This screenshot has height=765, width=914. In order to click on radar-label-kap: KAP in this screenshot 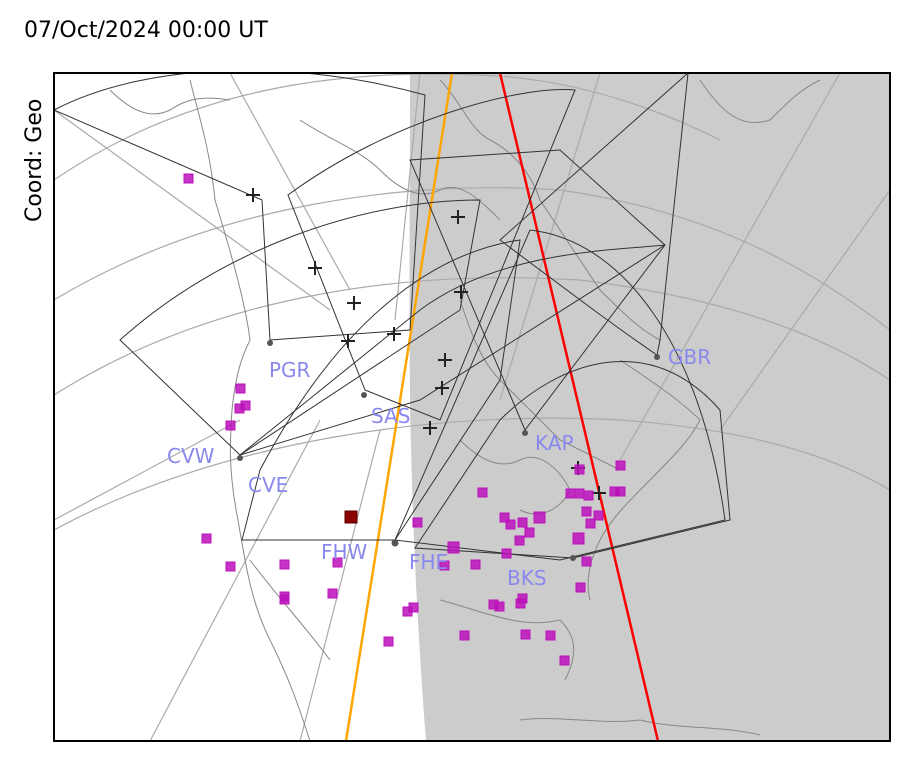, I will do `click(554, 443)`.